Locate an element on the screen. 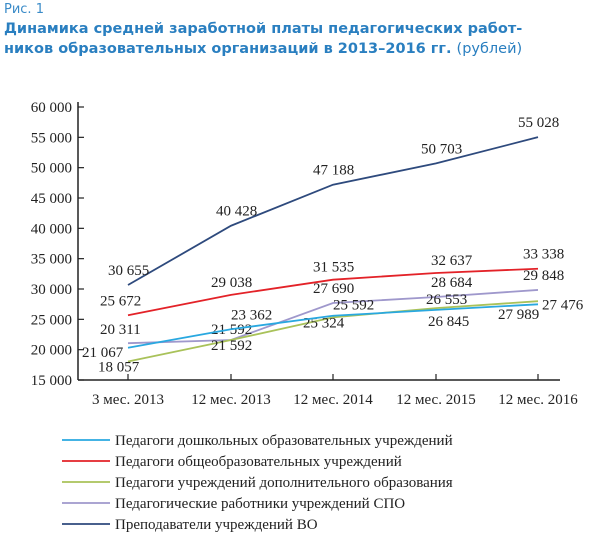  data-label: 21 067 is located at coordinates (103, 353).